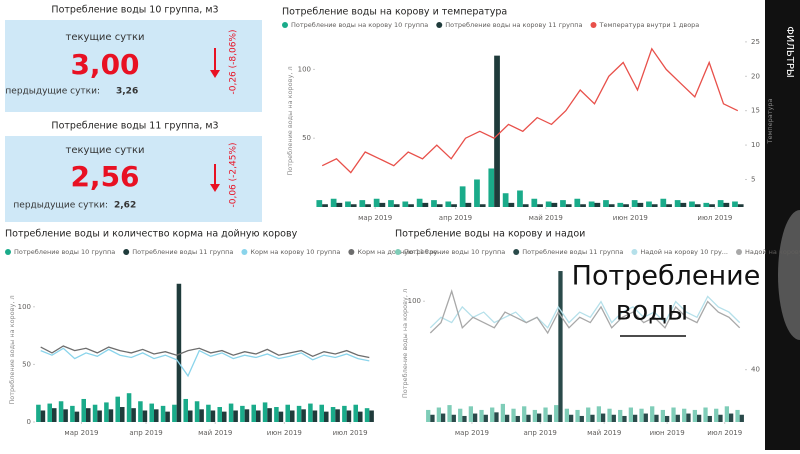 The height and width of the screenshot is (454, 800). What do you see at coordinates (182, 252) in the screenshot?
I see `legend-label: Потребление воды 11 группа` at bounding box center [182, 252].